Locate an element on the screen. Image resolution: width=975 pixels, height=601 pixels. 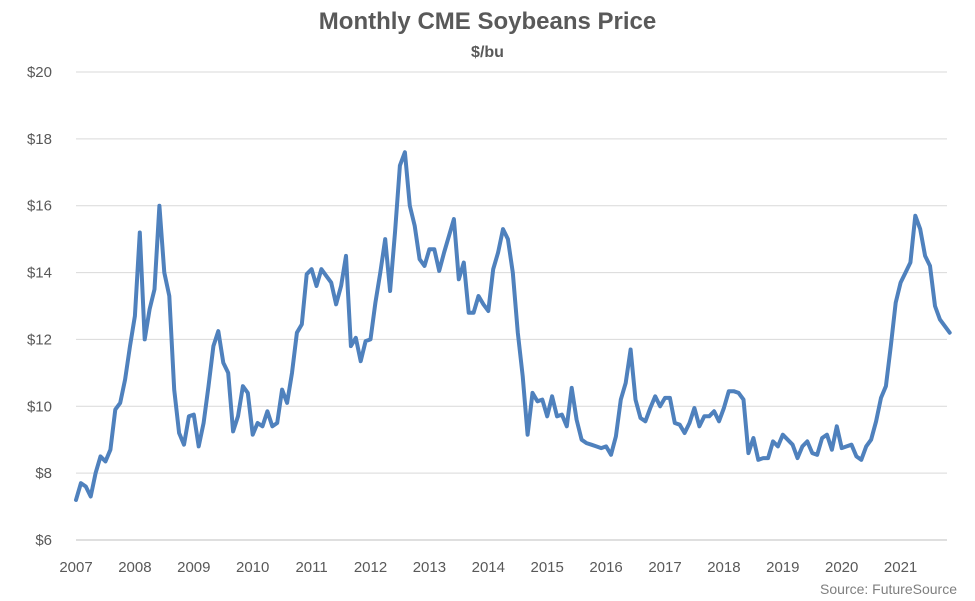
x-tick-label: 2007 is located at coordinates (75, 567).